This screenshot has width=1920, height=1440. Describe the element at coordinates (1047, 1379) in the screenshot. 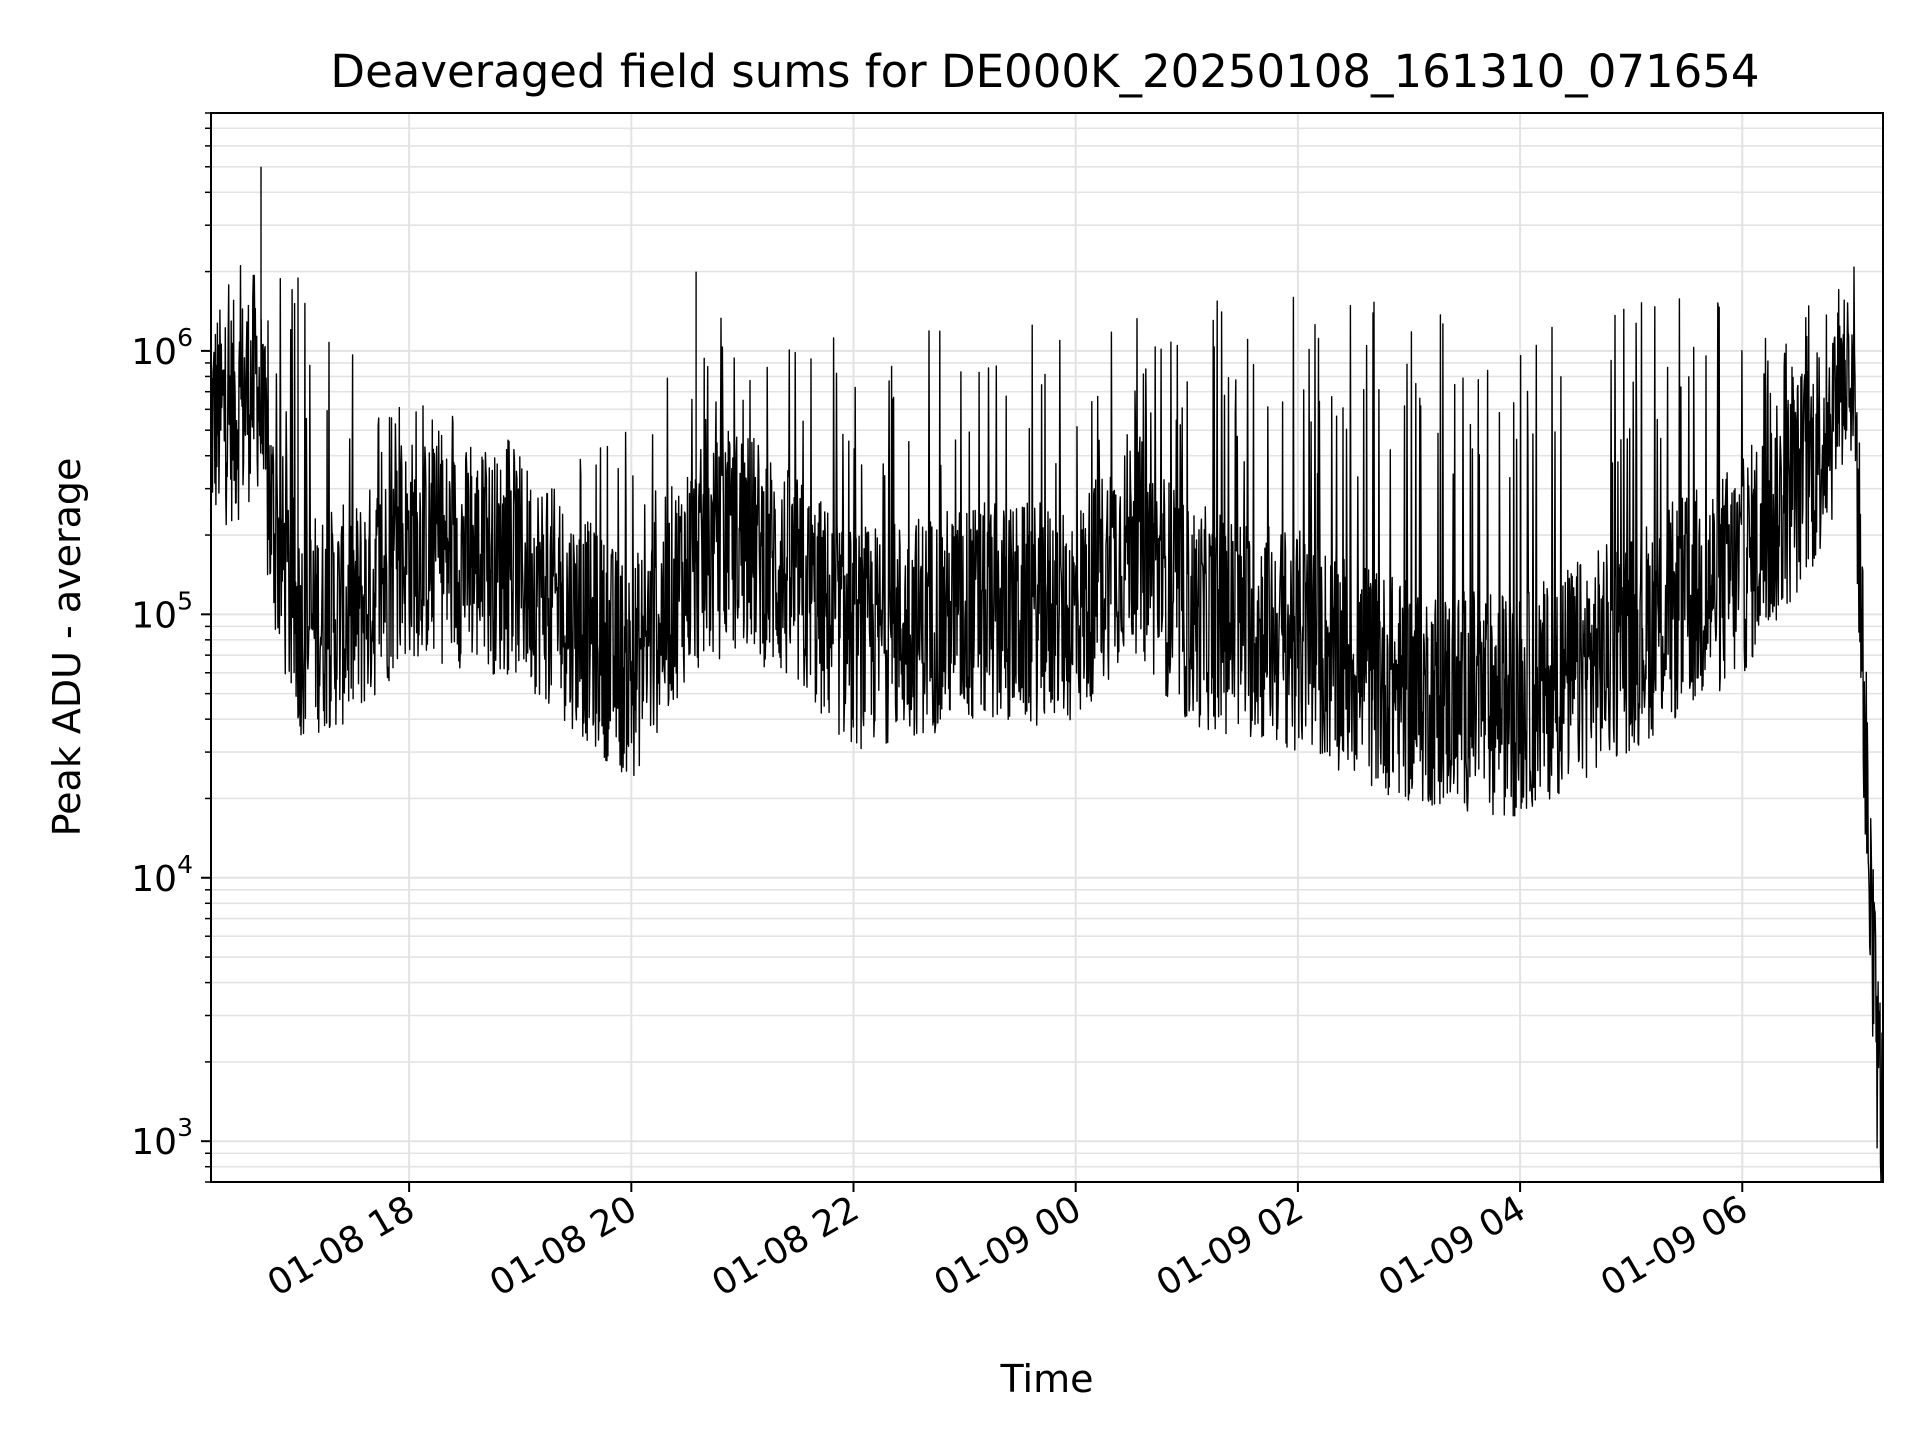

I see `x-axis-label: Time` at that location.